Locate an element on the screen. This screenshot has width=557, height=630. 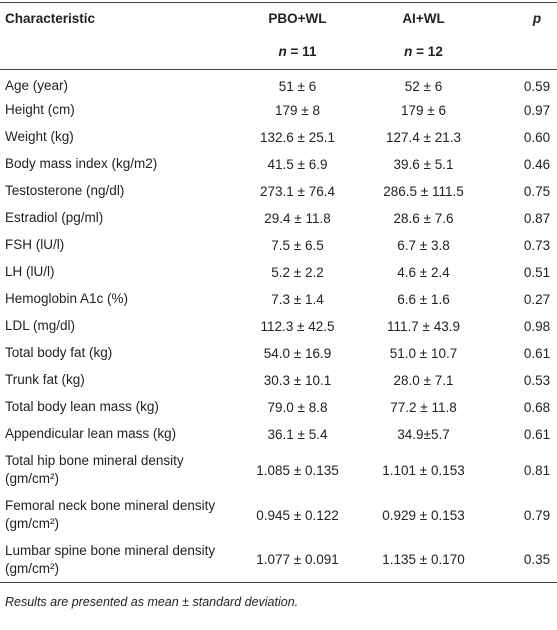
table-row: LDL (mg/dl) 112.3 ± 42.5 111.7 ± 43.9 0.98 is located at coordinates (278, 326).